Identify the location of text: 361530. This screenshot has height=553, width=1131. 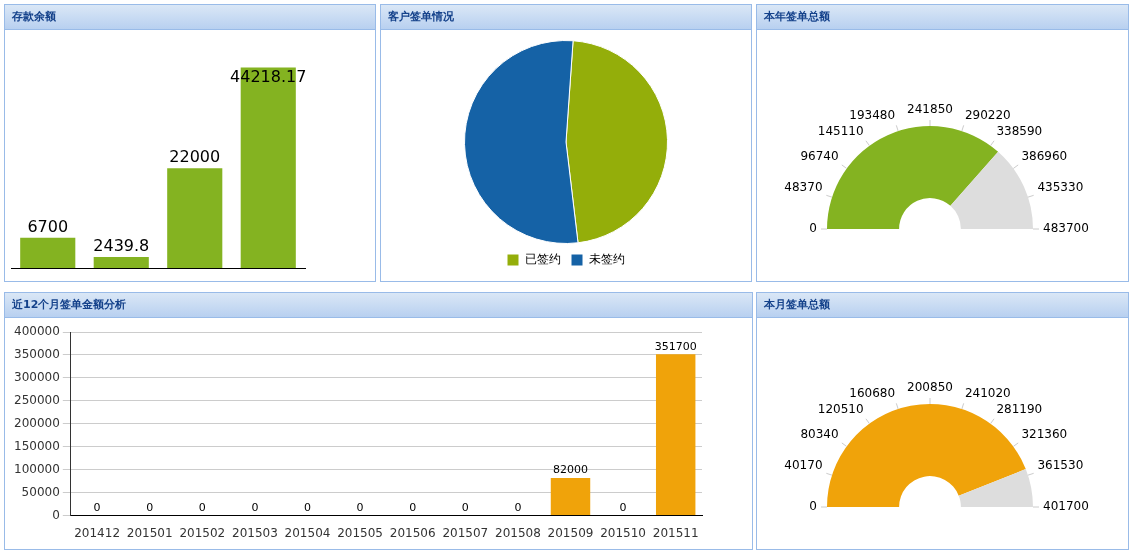
(1060, 465).